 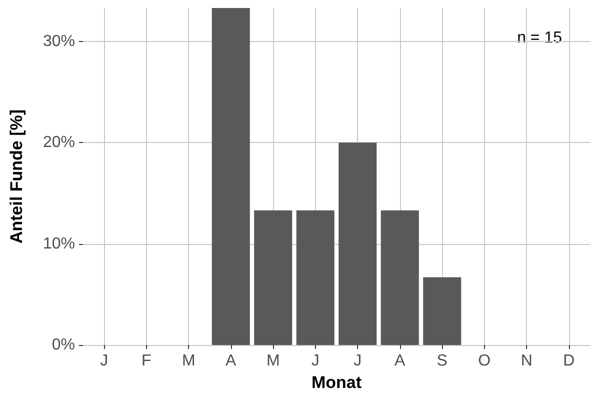 What do you see at coordinates (146, 361) in the screenshot?
I see `x-tick-label: F` at bounding box center [146, 361].